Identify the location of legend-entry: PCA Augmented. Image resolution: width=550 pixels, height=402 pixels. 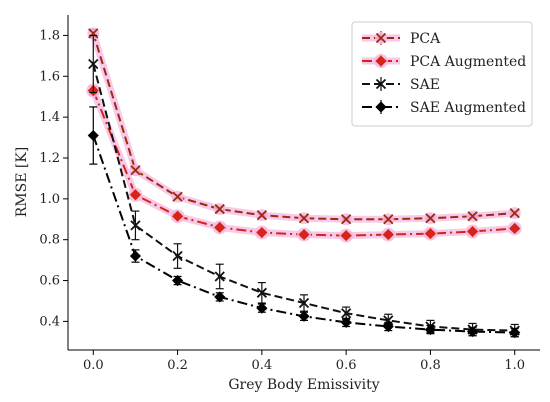
(444, 62).